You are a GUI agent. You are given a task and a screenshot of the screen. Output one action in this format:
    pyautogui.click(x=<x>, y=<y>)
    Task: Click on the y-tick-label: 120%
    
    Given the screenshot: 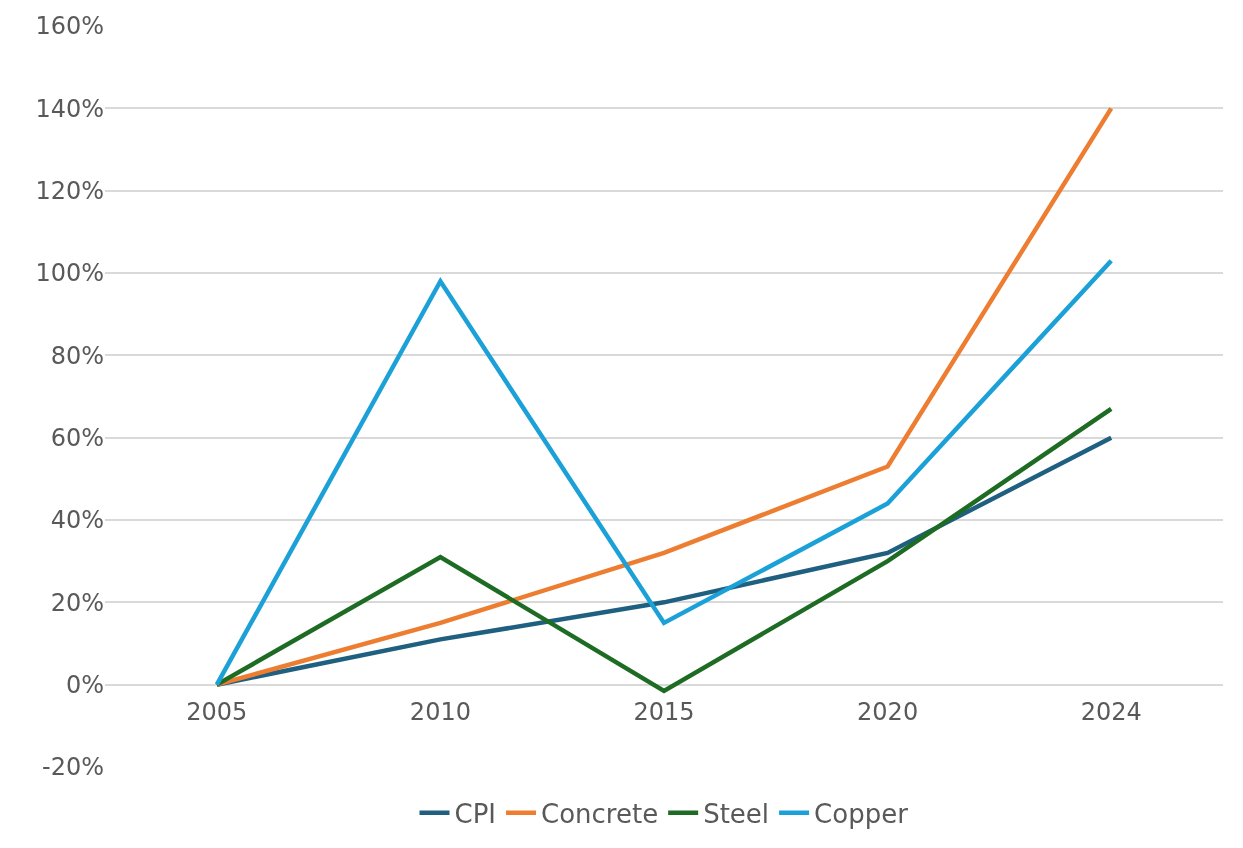 What is the action you would take?
    pyautogui.click(x=69, y=191)
    